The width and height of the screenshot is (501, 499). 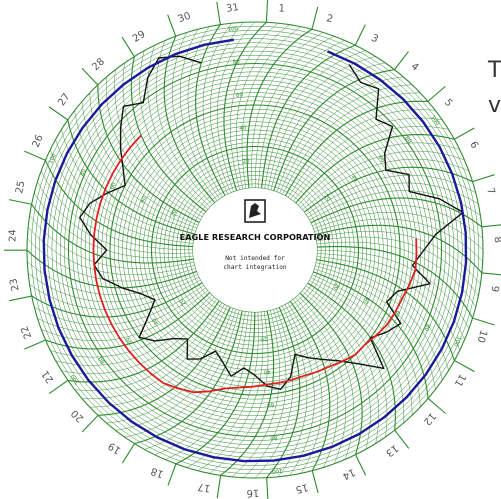 I want to click on day-label: 12, so click(x=429, y=418).